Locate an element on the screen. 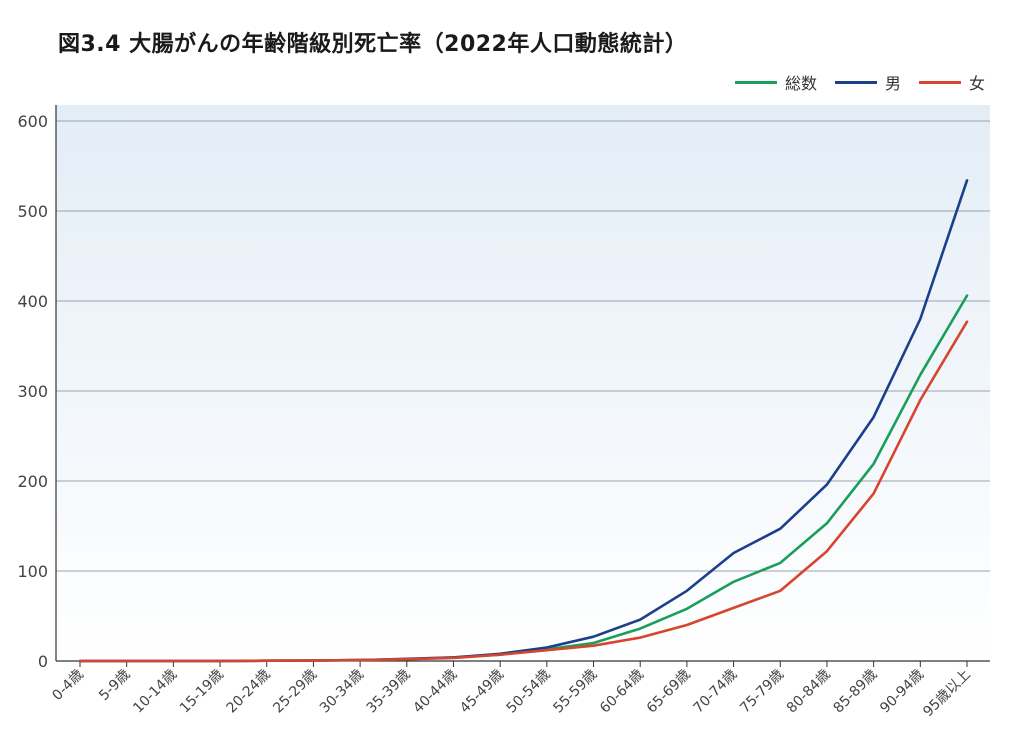 The image size is (1015, 755). x-tick-label: 10-14歳 is located at coordinates (155, 692).